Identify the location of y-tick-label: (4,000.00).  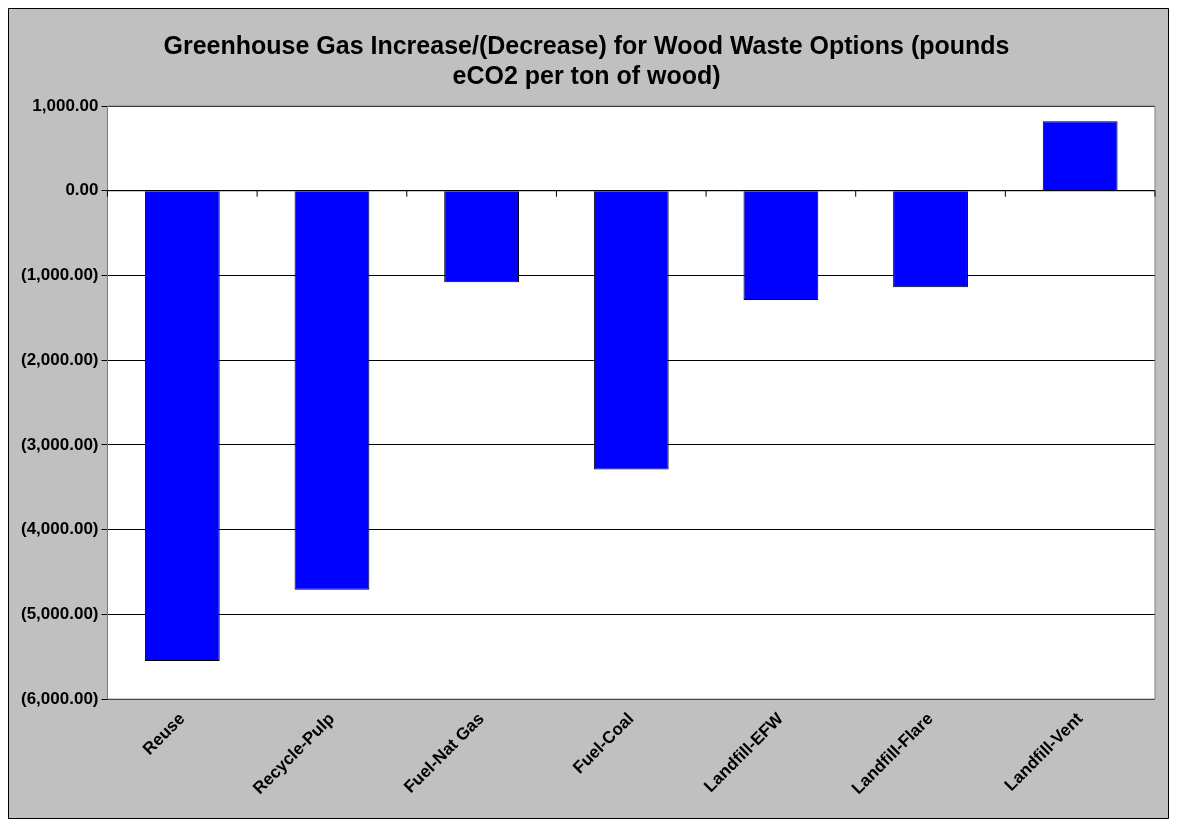
(60, 529).